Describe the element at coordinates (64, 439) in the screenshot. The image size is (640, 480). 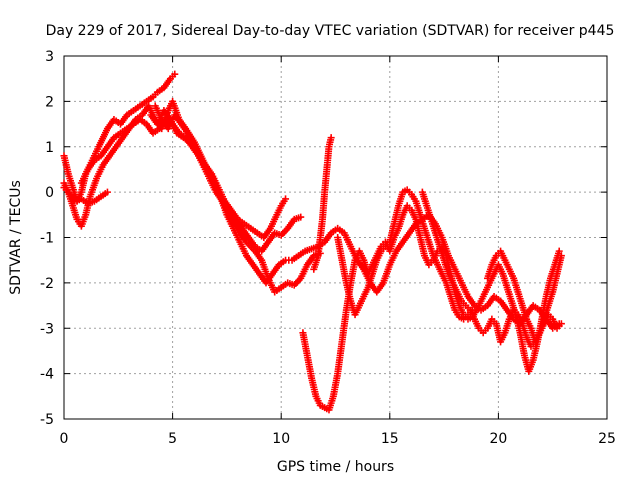
I see `x-tick-label: 0` at that location.